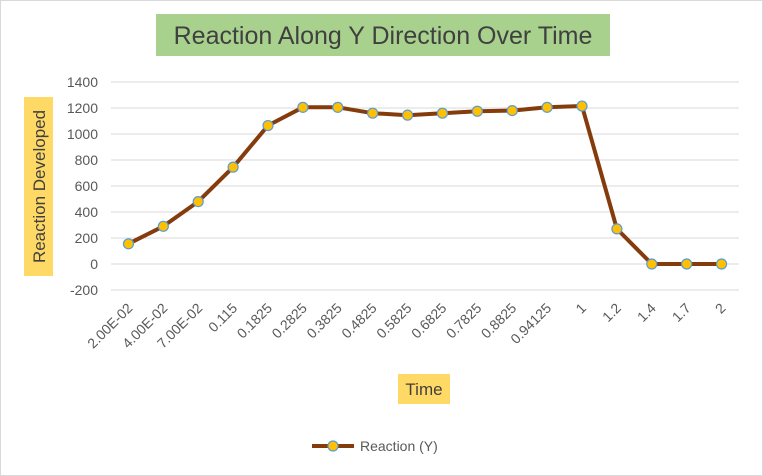 The image size is (763, 476). I want to click on legend: Reaction (Y), so click(375, 446).